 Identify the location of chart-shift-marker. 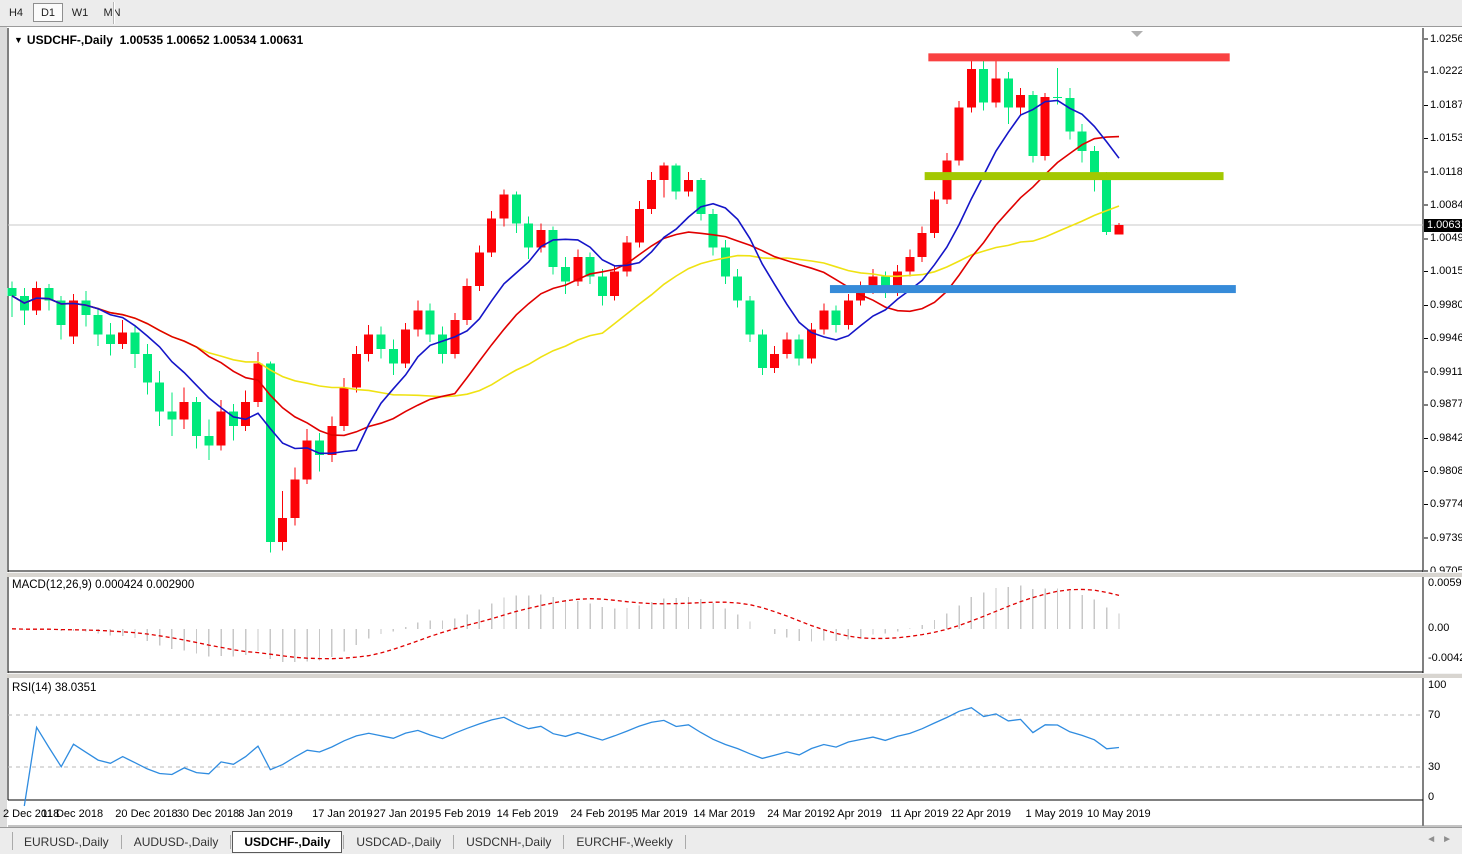
(1137, 34).